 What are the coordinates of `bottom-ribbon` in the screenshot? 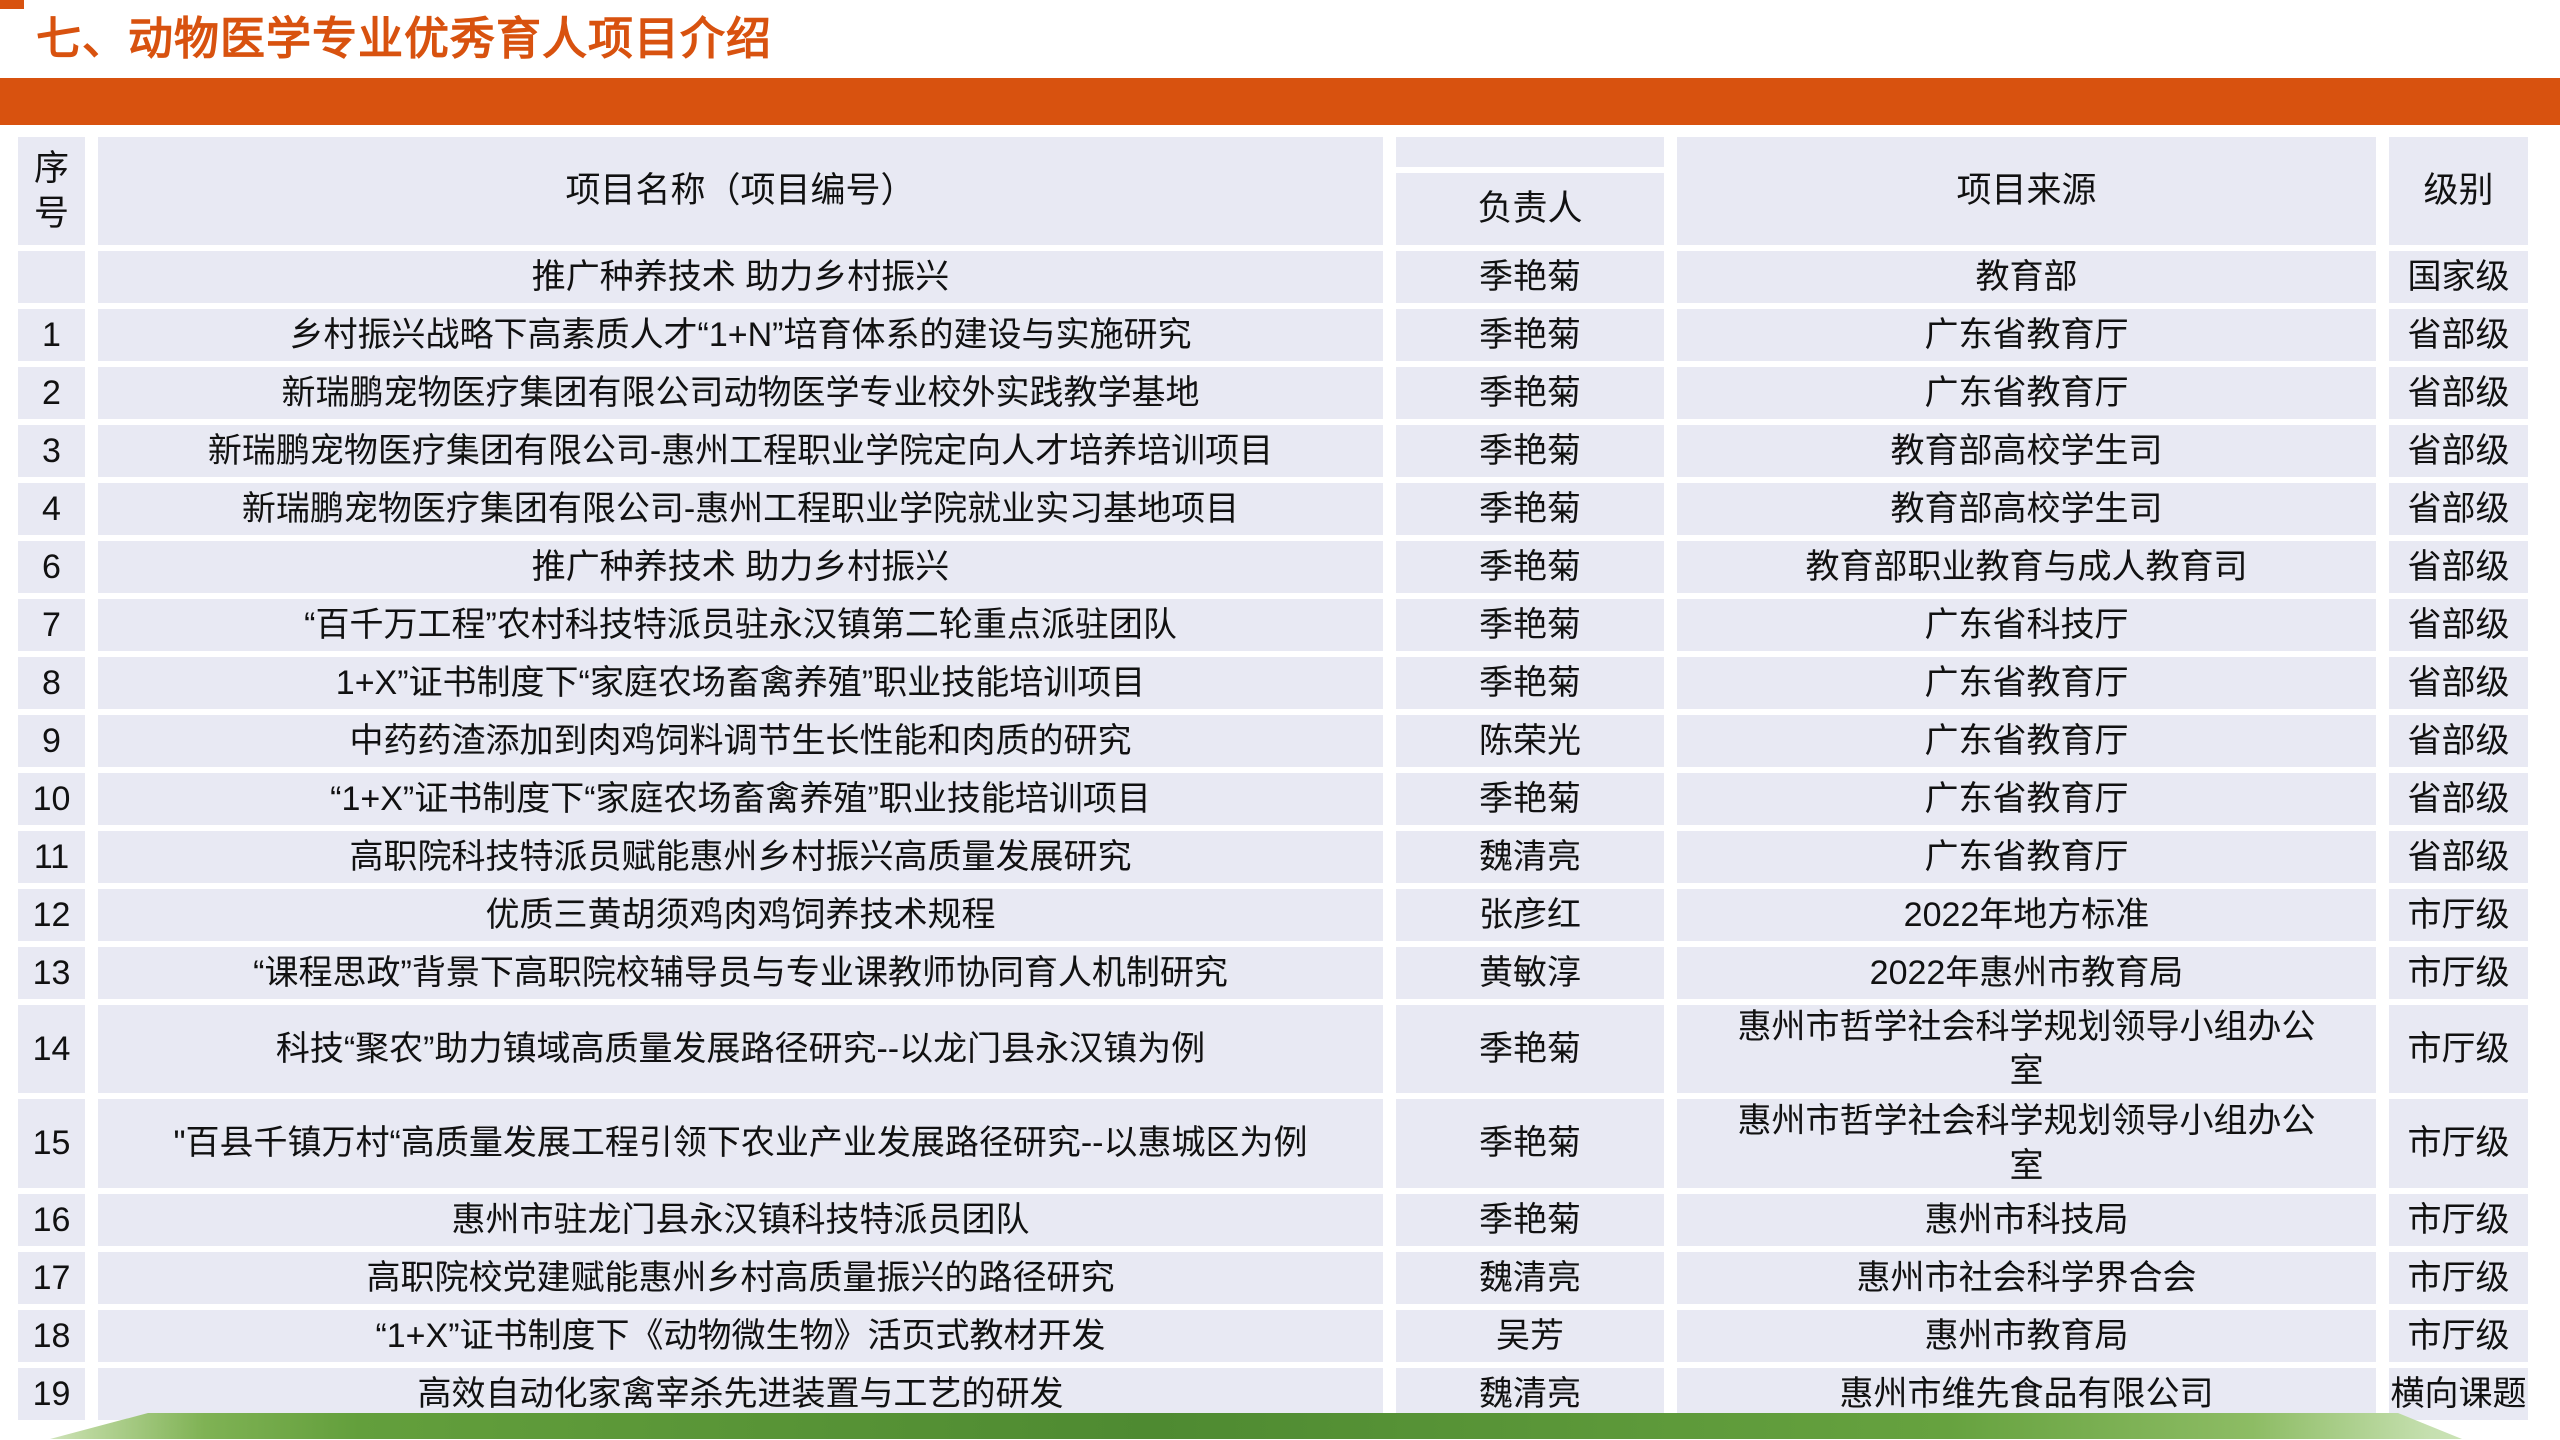 It's located at (1256, 1426).